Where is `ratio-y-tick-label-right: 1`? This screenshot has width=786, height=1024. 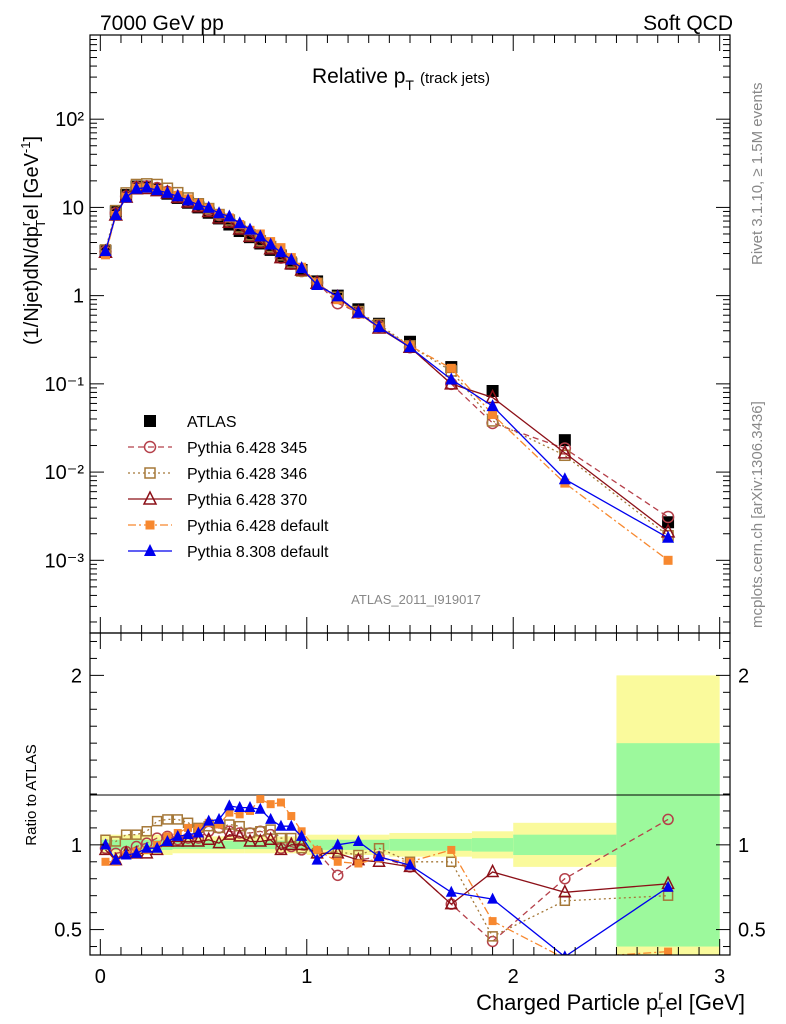
ratio-y-tick-label-right: 1 is located at coordinates (743, 846).